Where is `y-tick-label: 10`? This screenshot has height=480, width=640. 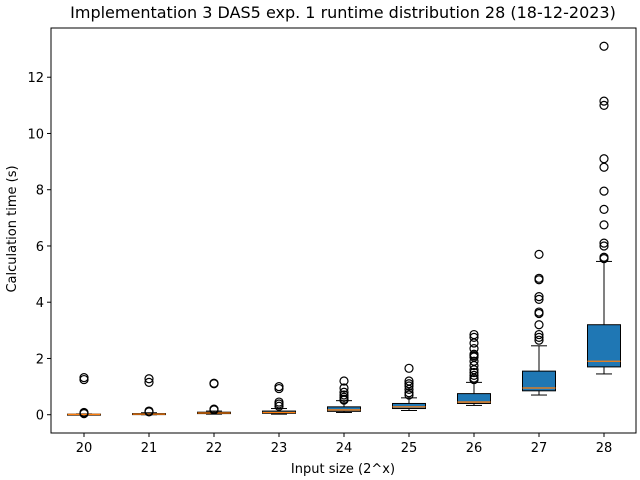
y-tick-label: 10 is located at coordinates (35, 134).